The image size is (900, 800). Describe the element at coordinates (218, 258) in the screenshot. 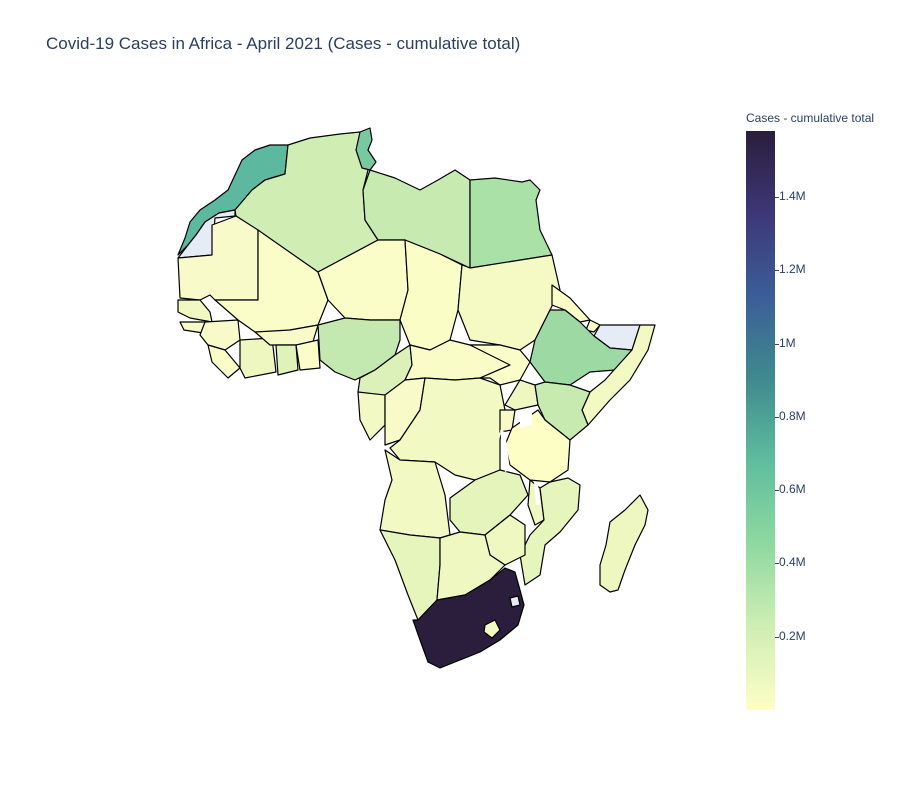

I see `region-mauritania` at that location.